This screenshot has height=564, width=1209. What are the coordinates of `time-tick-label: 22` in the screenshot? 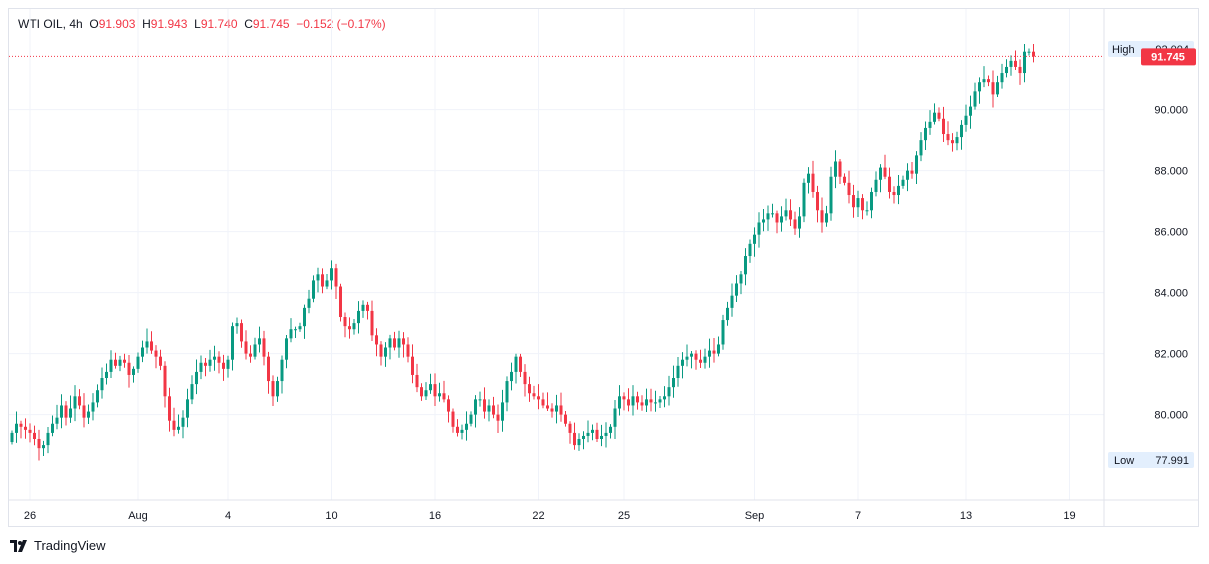 It's located at (538, 516).